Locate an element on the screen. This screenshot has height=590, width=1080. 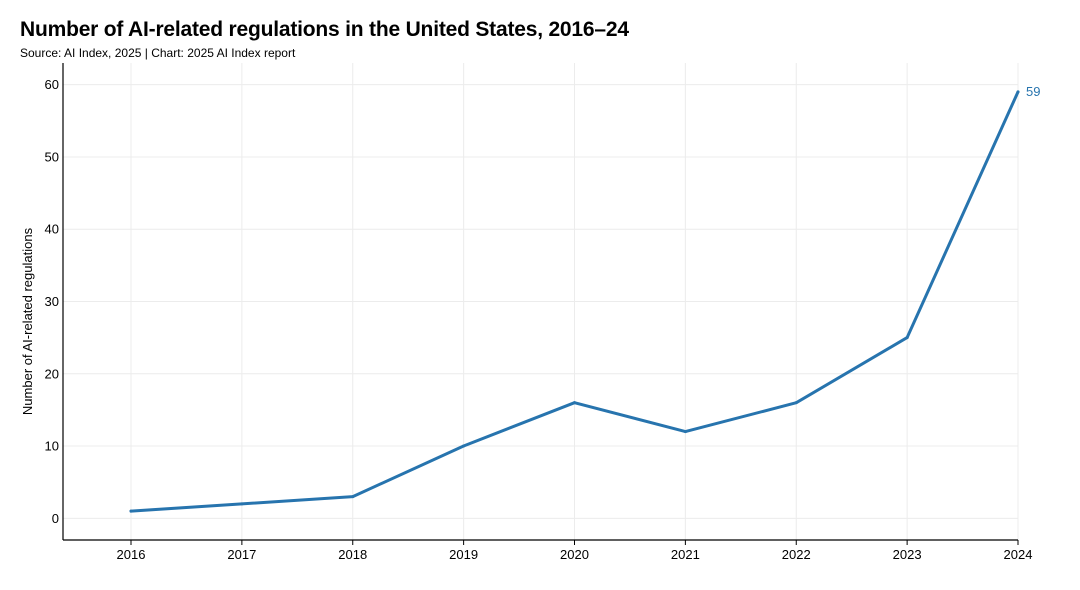
x-tick-label: 2018 is located at coordinates (352, 554).